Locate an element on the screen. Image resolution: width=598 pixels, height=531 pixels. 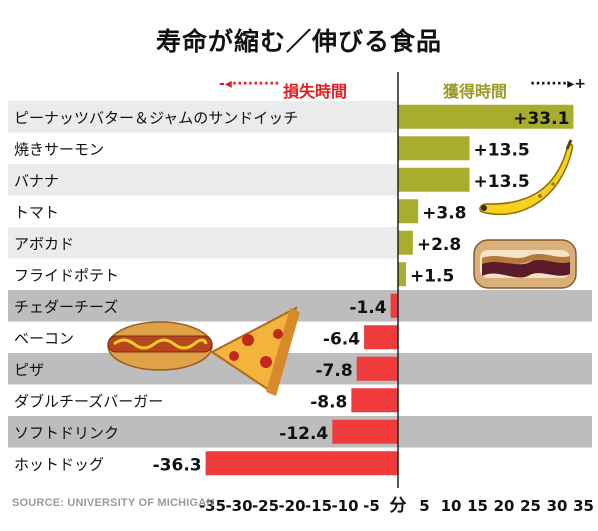
x-tick-label: 5 is located at coordinates (424, 506).